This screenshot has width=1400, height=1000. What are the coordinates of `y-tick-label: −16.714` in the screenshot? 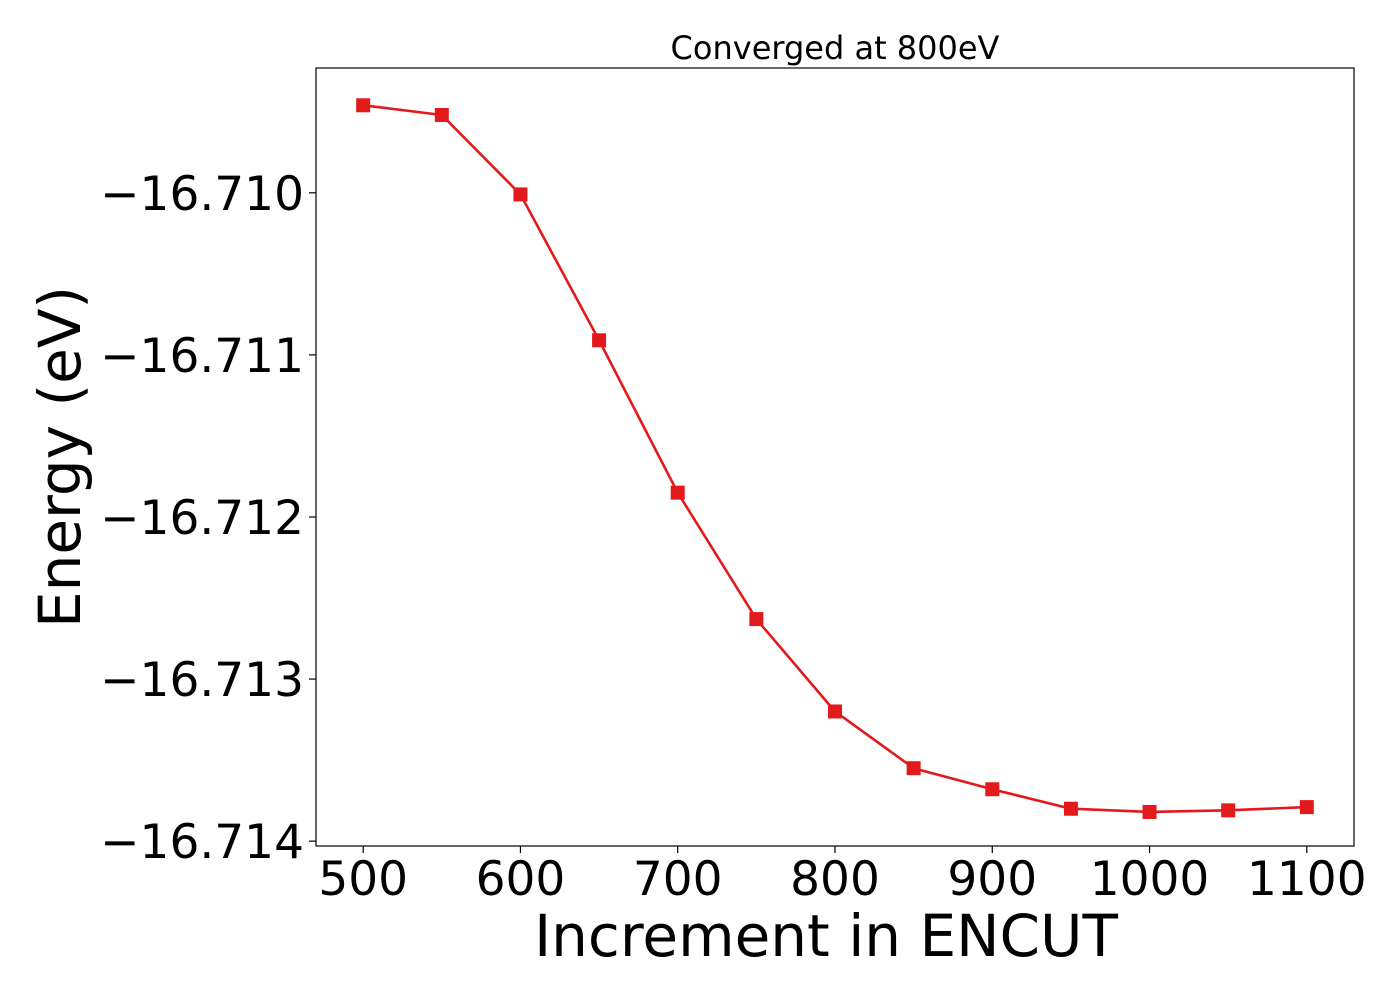 It's located at (202, 842).